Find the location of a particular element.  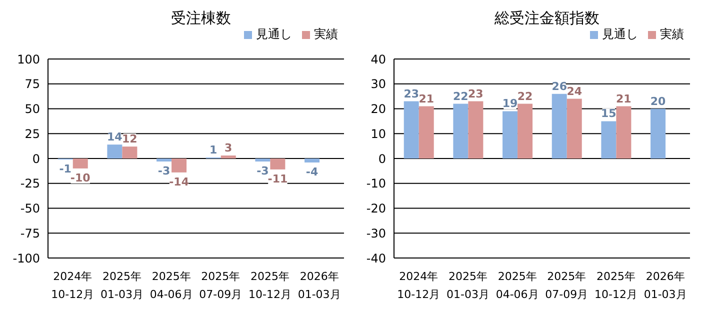

y-tick-label: -100 is located at coordinates (26, 258).